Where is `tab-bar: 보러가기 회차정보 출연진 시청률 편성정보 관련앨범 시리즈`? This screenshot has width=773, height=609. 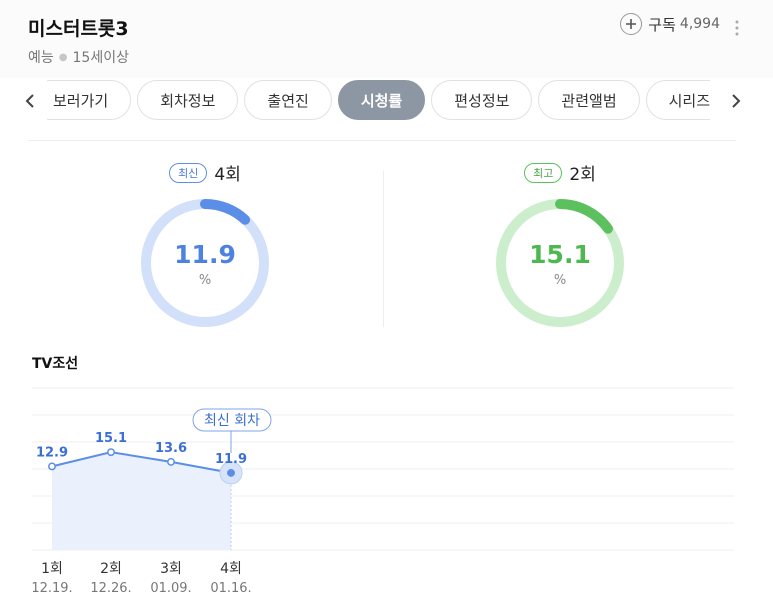 tab-bar: 보러가기 회차정보 출연진 시청률 편성정보 관련앨범 시리즈 is located at coordinates (386, 101).